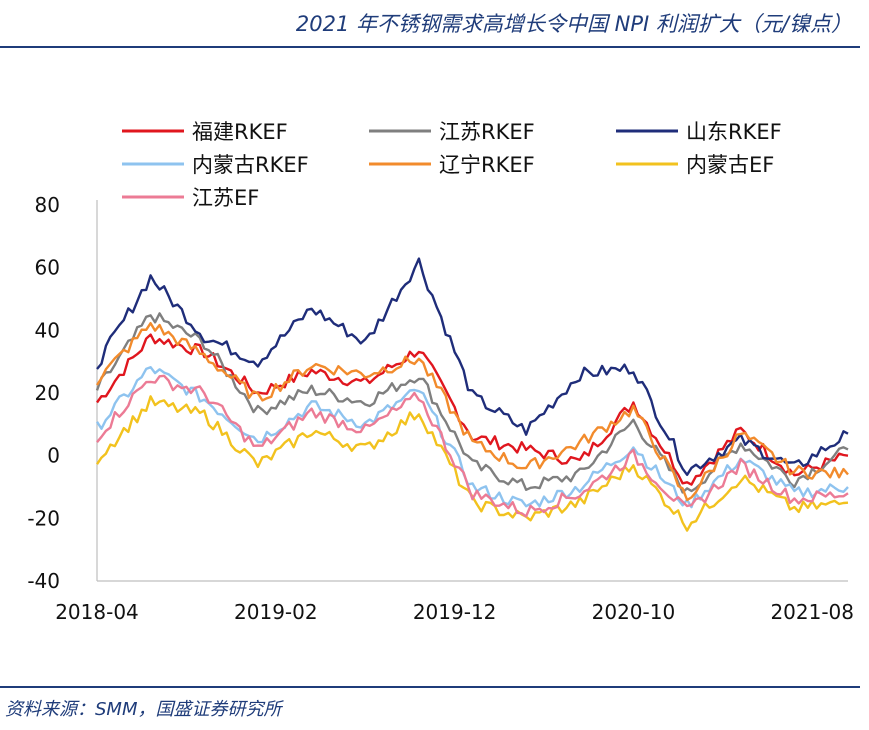 The width and height of the screenshot is (869, 730). I want to click on bottom-divider, so click(430, 687).